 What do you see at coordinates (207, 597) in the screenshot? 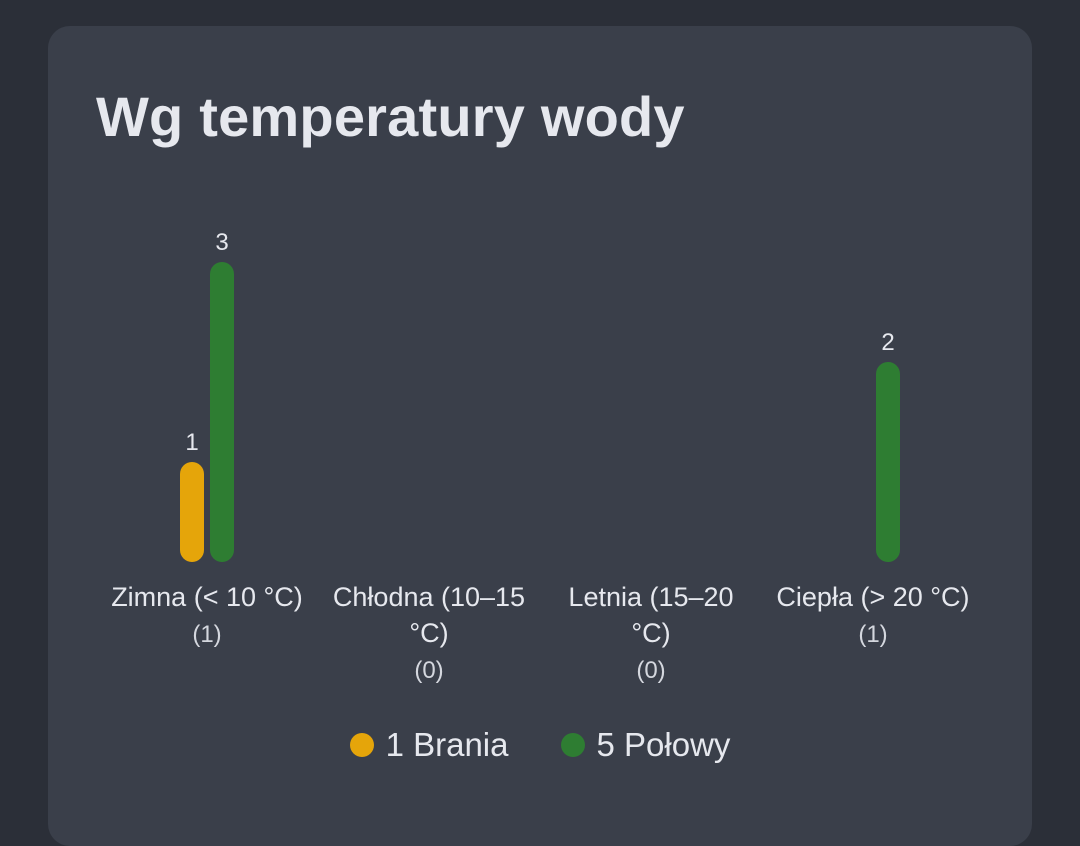
I see `category-label: Zimna (< 10 °C)` at bounding box center [207, 597].